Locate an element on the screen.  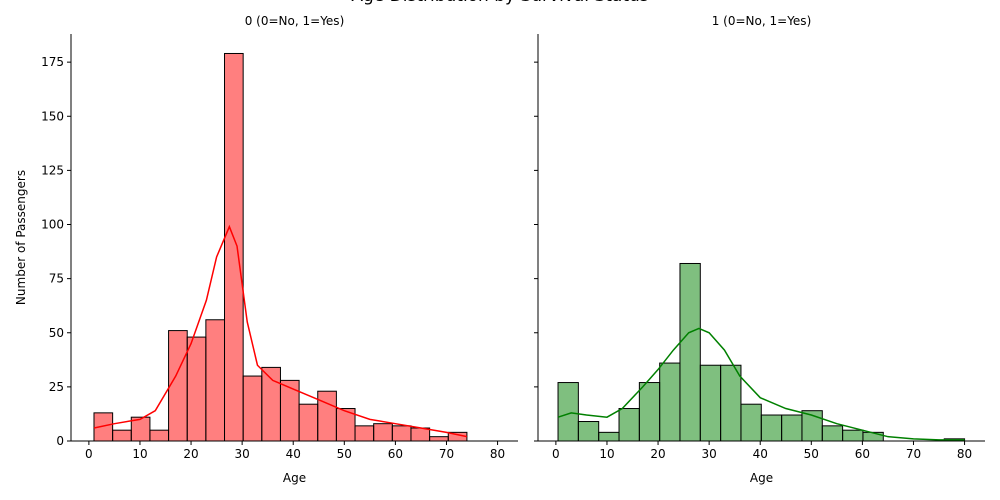
y-tick-label: 75 is located at coordinates (56, 279).